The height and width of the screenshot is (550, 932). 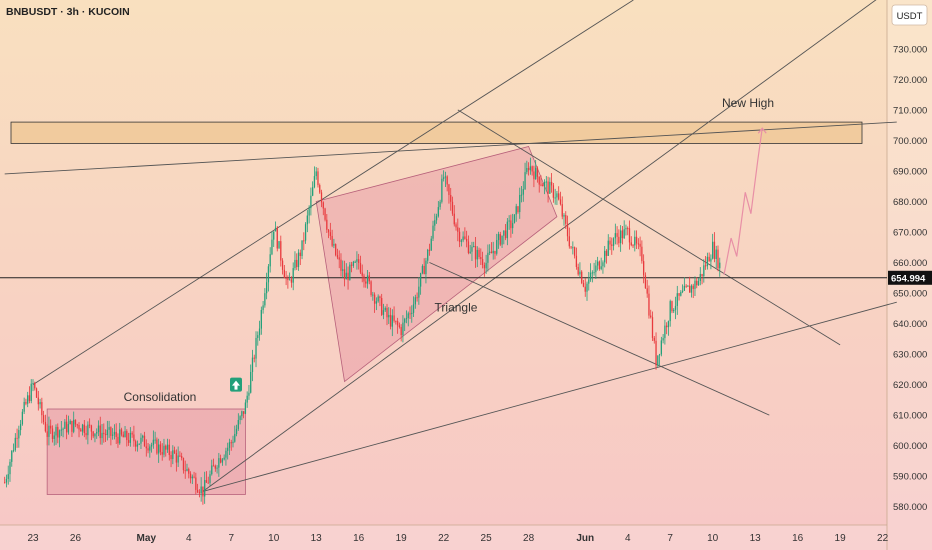 What do you see at coordinates (68, 12) in the screenshot?
I see `chart-title: BNBUSDT · 3h · KUCOIN` at bounding box center [68, 12].